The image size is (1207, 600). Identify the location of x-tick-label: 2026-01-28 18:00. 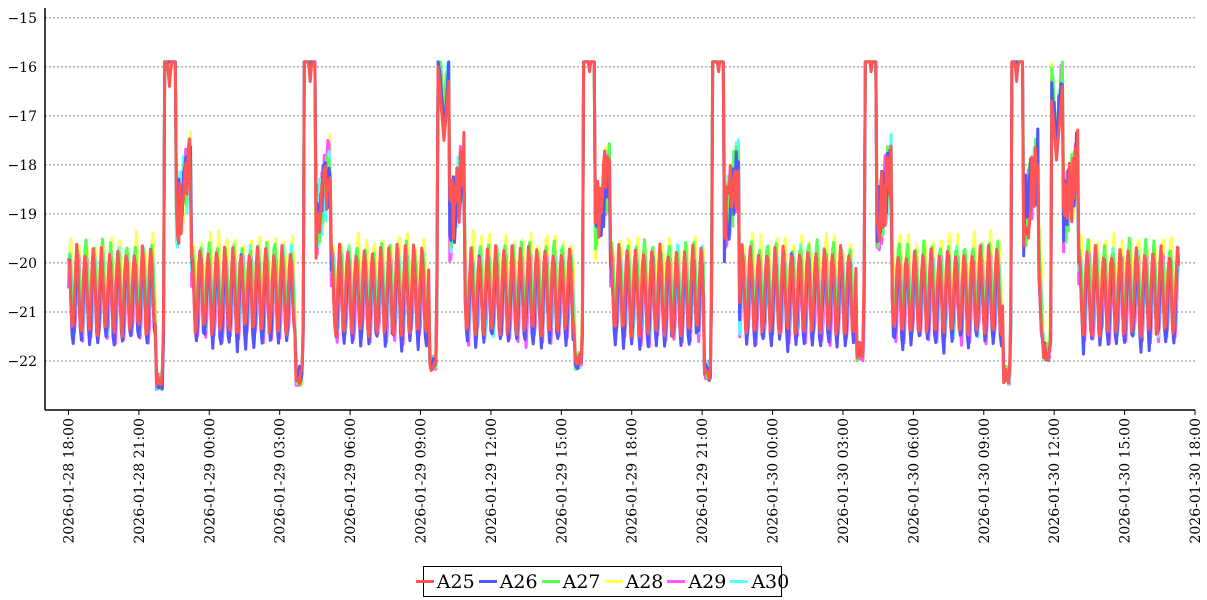
(69, 481).